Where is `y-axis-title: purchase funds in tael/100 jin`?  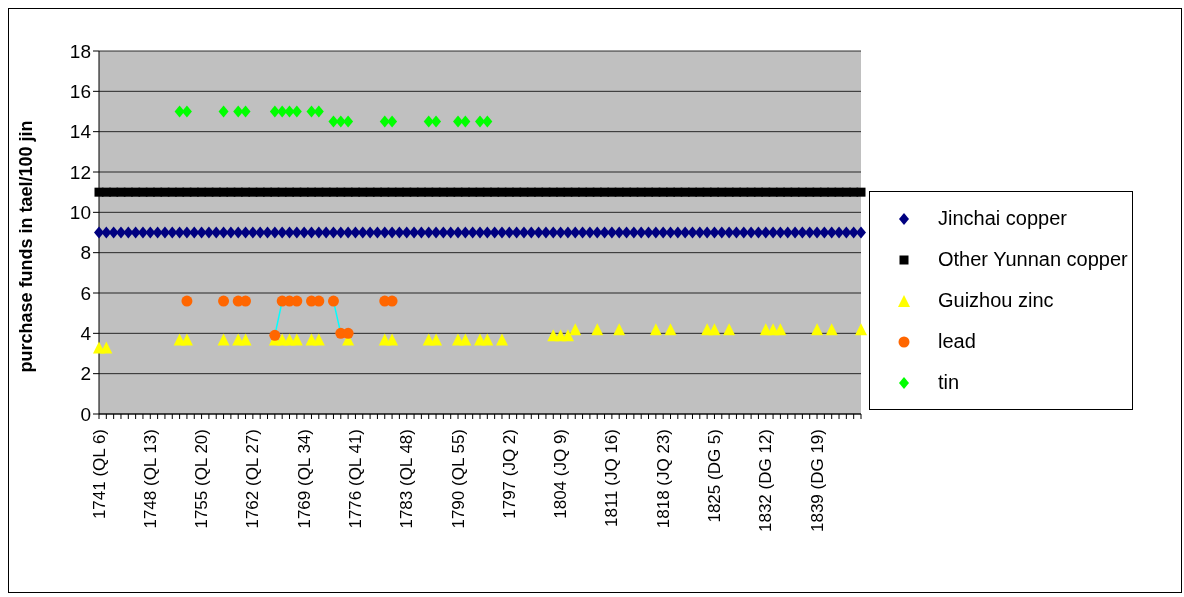 y-axis-title: purchase funds in tael/100 jin is located at coordinates (26, 246).